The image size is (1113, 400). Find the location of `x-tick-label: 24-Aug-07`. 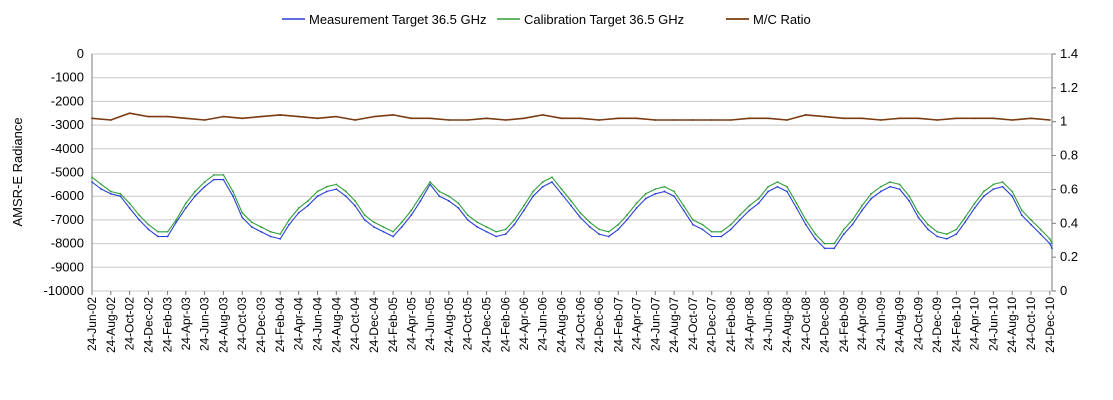

x-tick-label: 24-Aug-07 is located at coordinates (674, 325).